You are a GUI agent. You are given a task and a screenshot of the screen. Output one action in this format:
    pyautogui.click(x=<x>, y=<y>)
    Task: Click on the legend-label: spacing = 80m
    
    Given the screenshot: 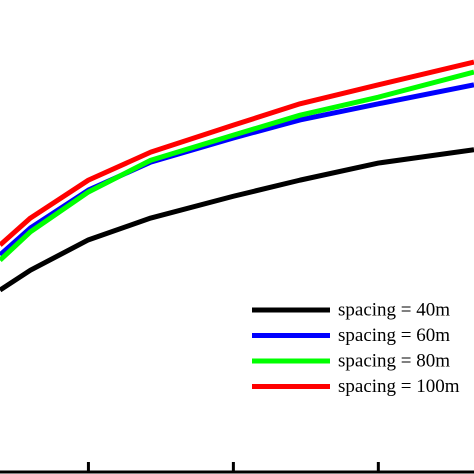 What is the action you would take?
    pyautogui.click(x=394, y=360)
    